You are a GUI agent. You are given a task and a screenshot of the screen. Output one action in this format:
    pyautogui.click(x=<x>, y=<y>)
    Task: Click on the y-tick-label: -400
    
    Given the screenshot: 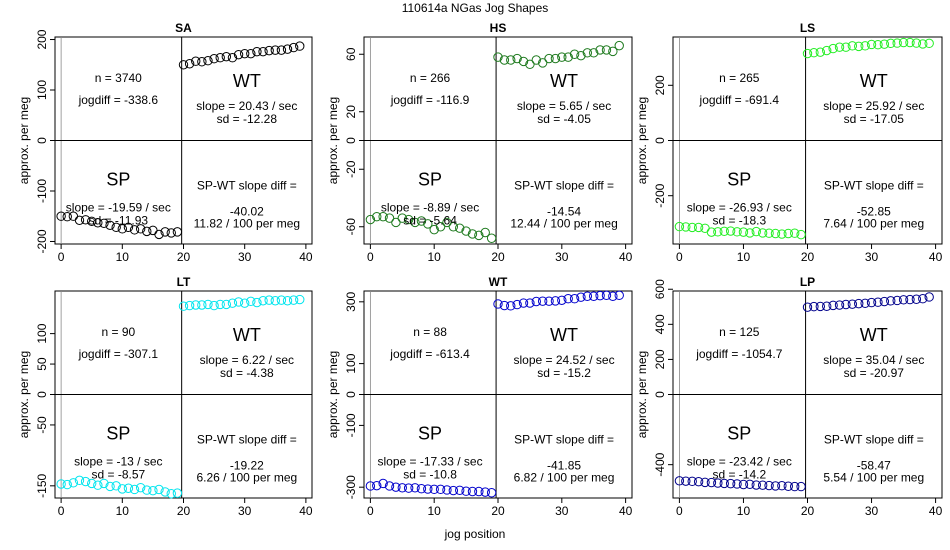 What is the action you would take?
    pyautogui.click(x=660, y=464)
    